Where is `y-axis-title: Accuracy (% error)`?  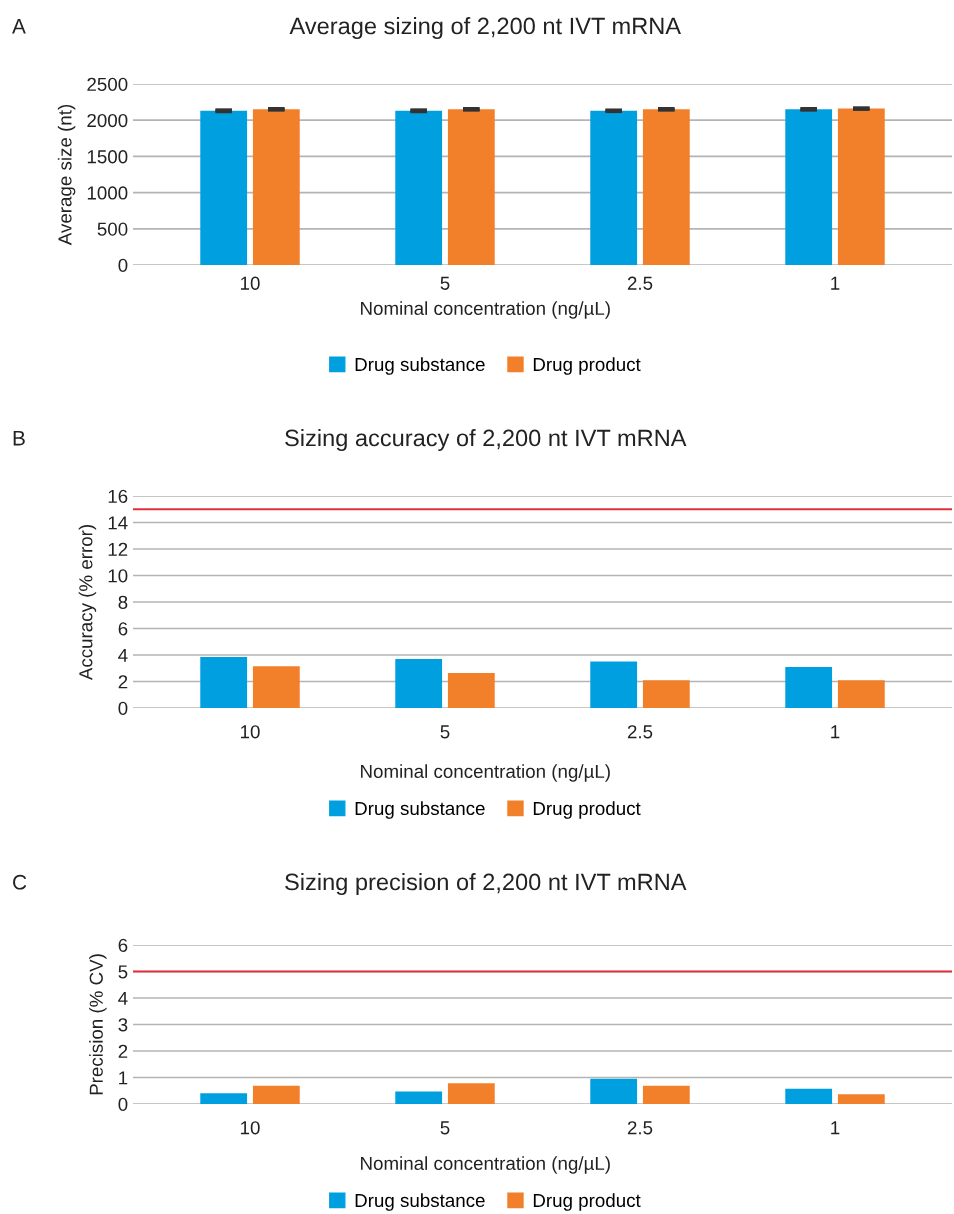 y-axis-title: Accuracy (% error) is located at coordinates (87, 603).